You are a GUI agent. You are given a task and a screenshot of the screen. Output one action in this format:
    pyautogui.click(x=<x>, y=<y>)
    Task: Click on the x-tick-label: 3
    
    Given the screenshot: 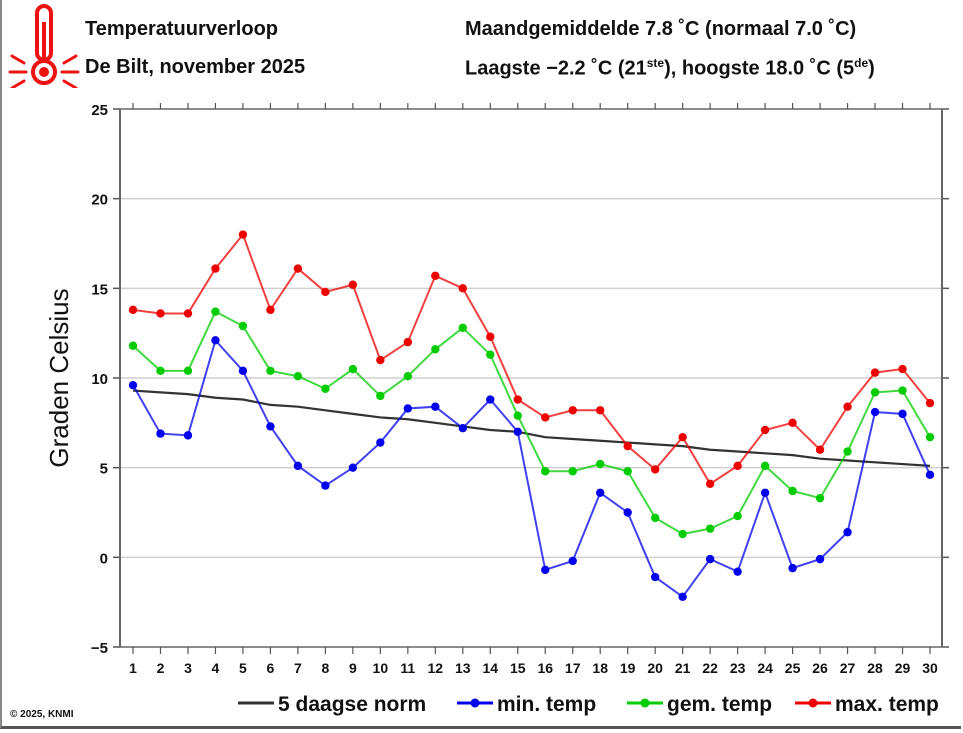 What is the action you would take?
    pyautogui.click(x=188, y=668)
    